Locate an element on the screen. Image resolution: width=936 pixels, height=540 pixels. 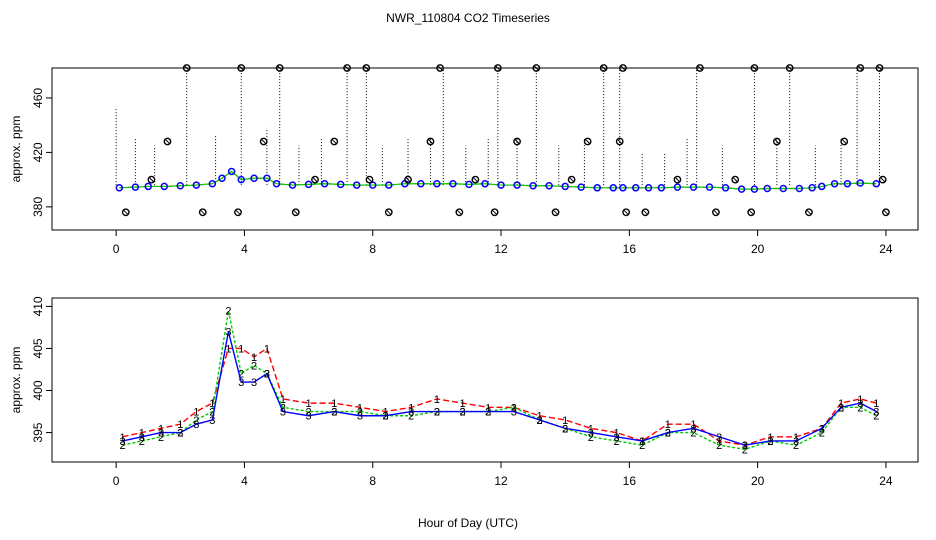
y-tick-label: 405 is located at coordinates (38, 348).